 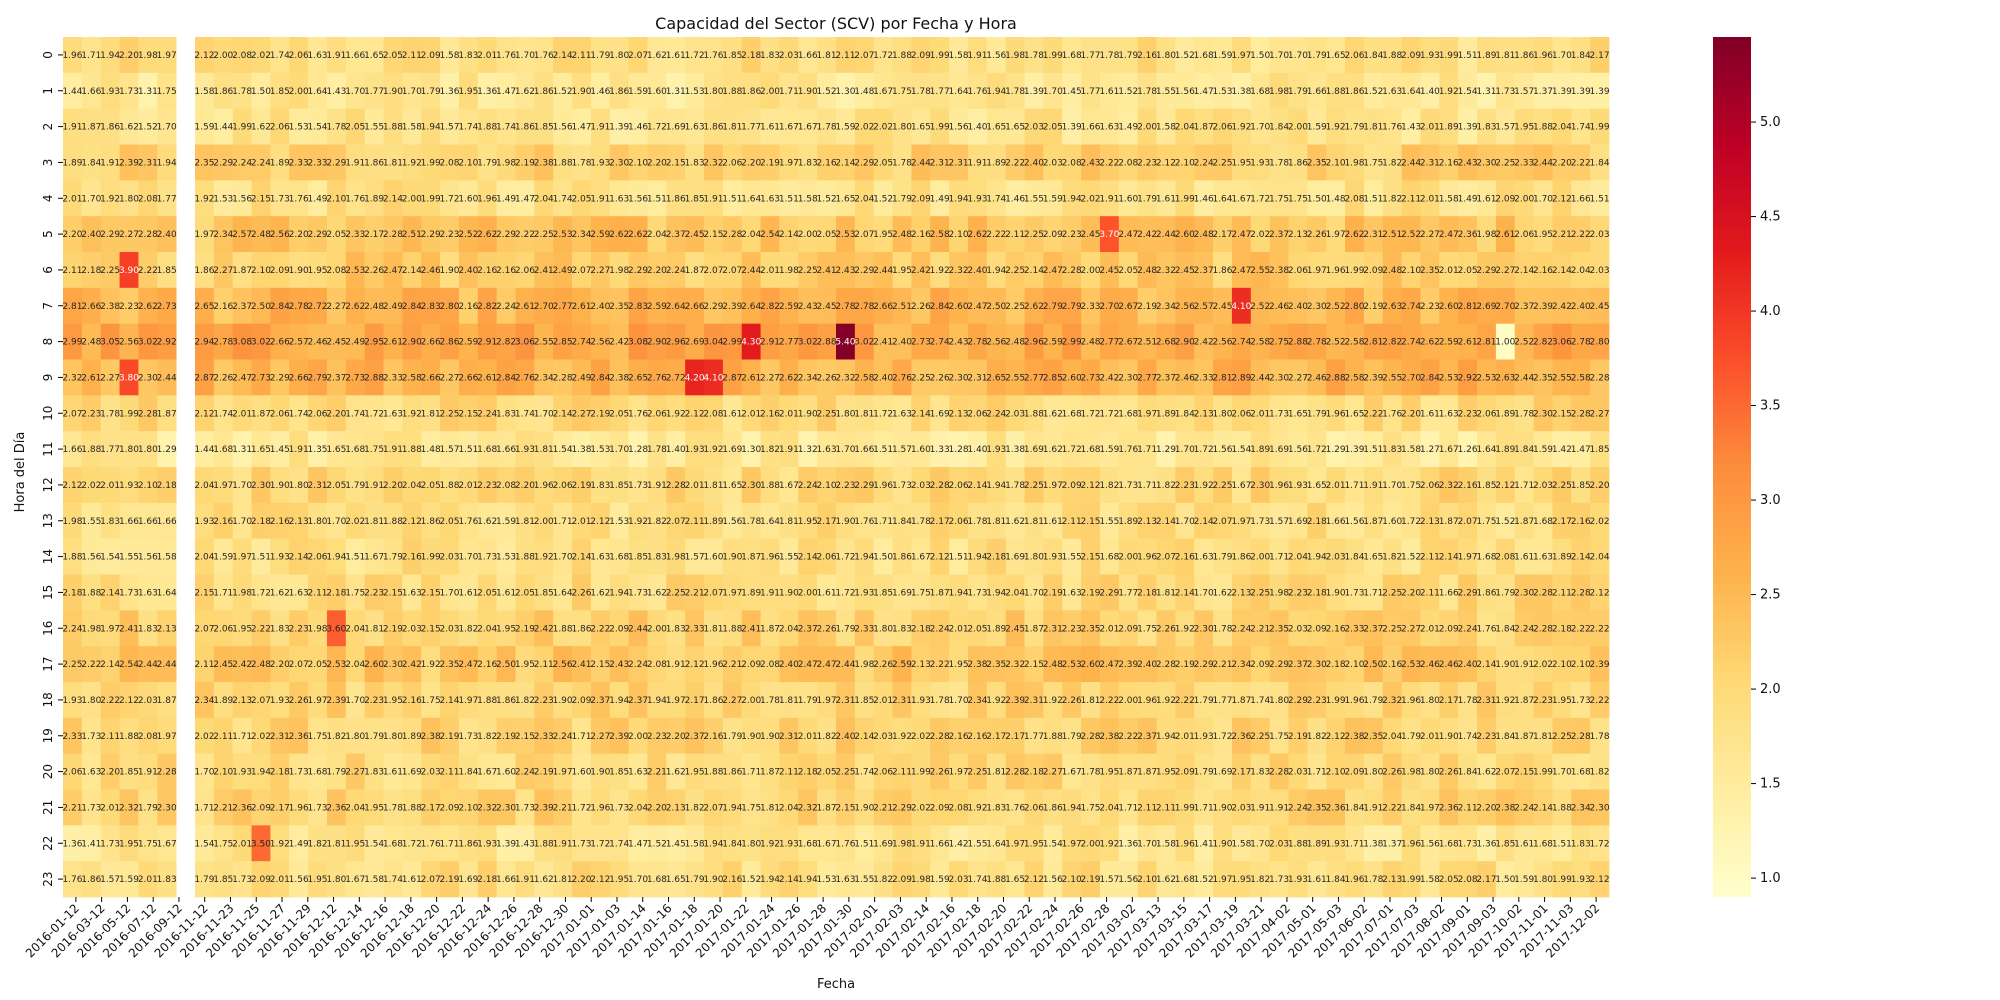 What do you see at coordinates (1392, 558) in the screenshot?
I see `heatmap-cell-value: 1.82` at bounding box center [1392, 558].